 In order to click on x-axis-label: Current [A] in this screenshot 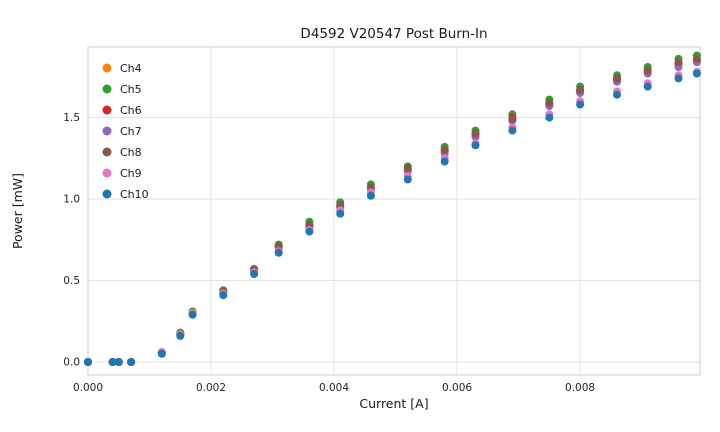, I will do `click(393, 403)`.